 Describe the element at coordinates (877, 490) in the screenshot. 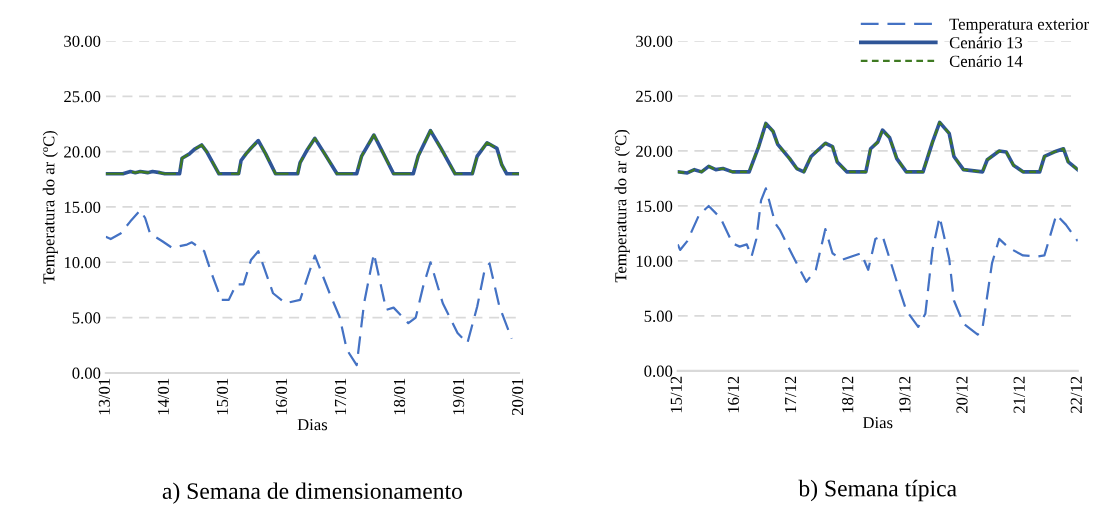

I see `text: b) Semana típica` at that location.